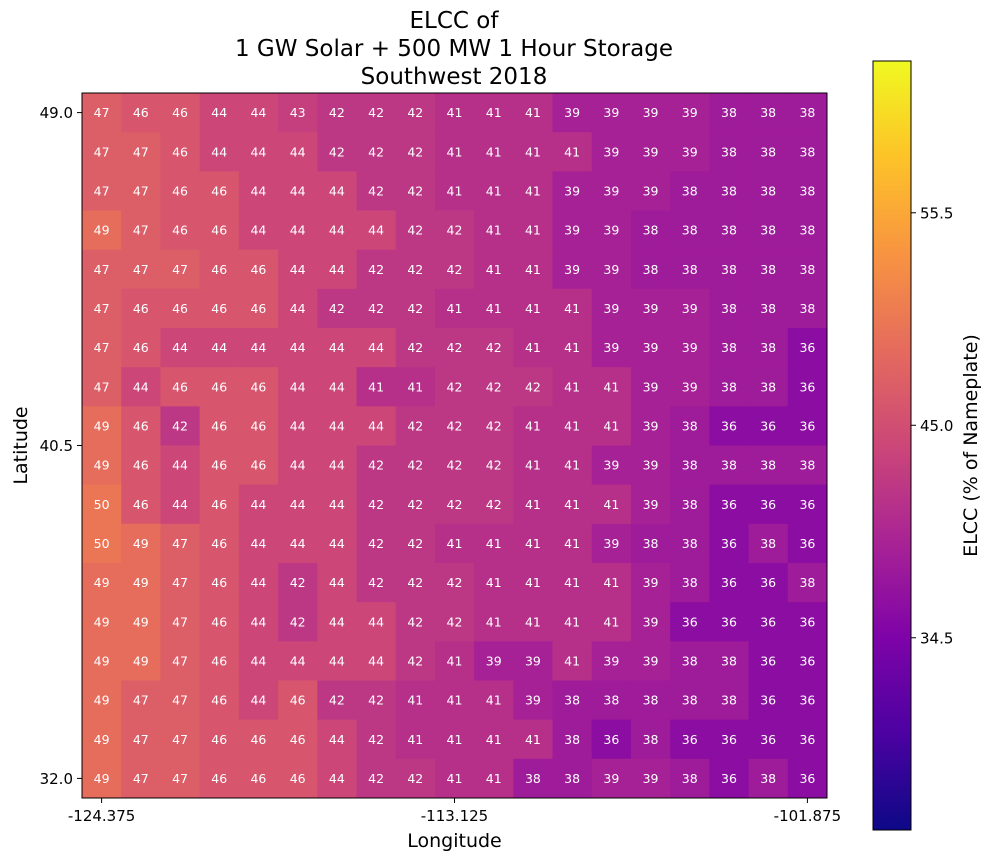 The image size is (993, 861). I want to click on y-tick-label: 32.0, so click(56, 779).